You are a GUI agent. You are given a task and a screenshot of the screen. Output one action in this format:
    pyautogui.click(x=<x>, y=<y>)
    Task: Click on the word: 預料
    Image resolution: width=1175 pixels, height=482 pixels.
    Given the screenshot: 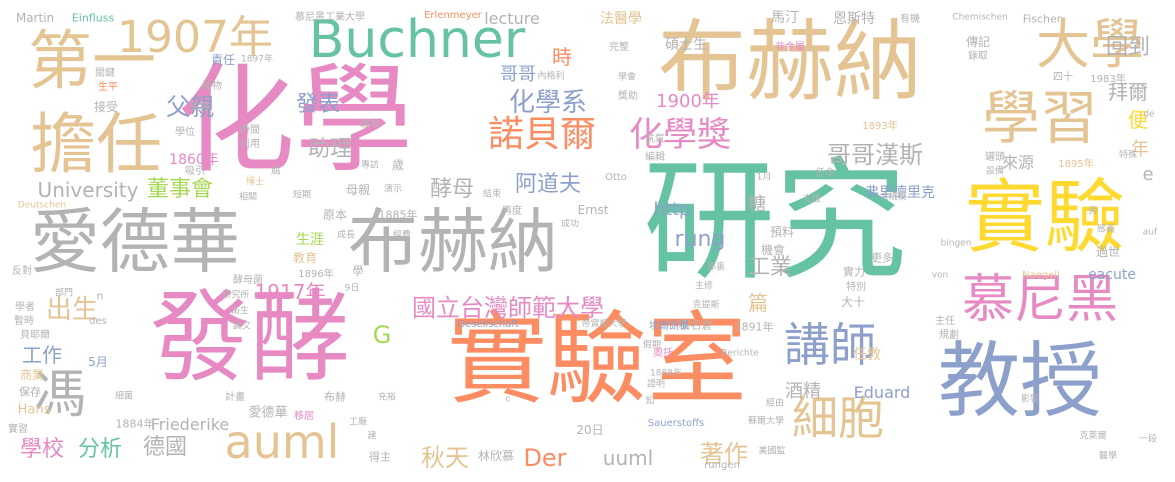 What is the action you would take?
    pyautogui.click(x=782, y=232)
    